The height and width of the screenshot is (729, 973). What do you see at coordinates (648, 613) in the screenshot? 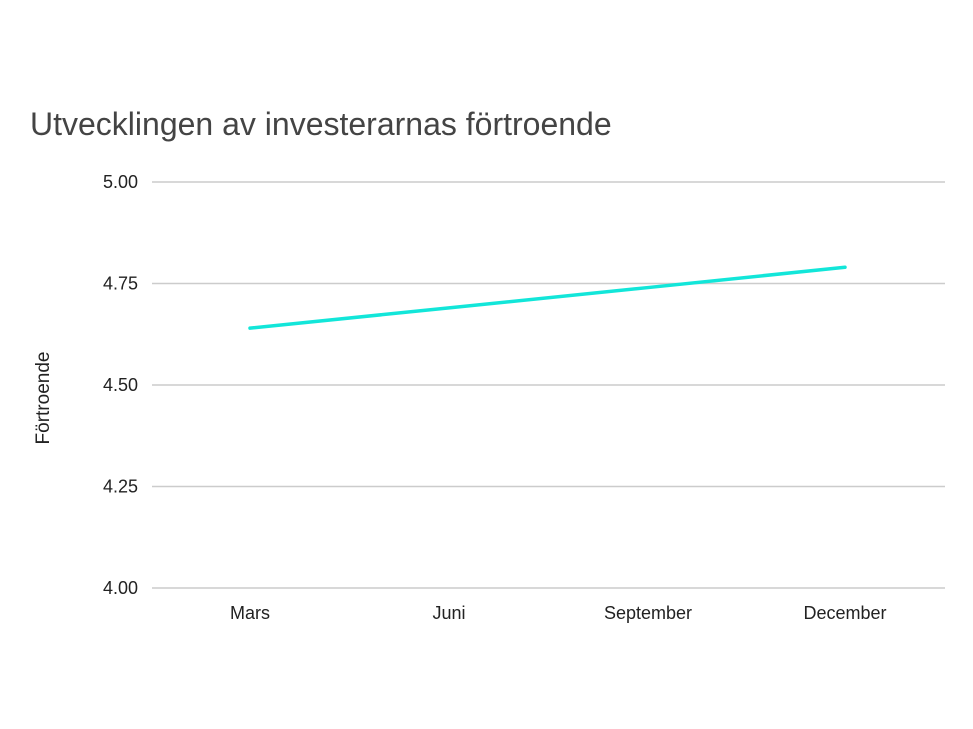
I see `x-tick-label: September` at bounding box center [648, 613].